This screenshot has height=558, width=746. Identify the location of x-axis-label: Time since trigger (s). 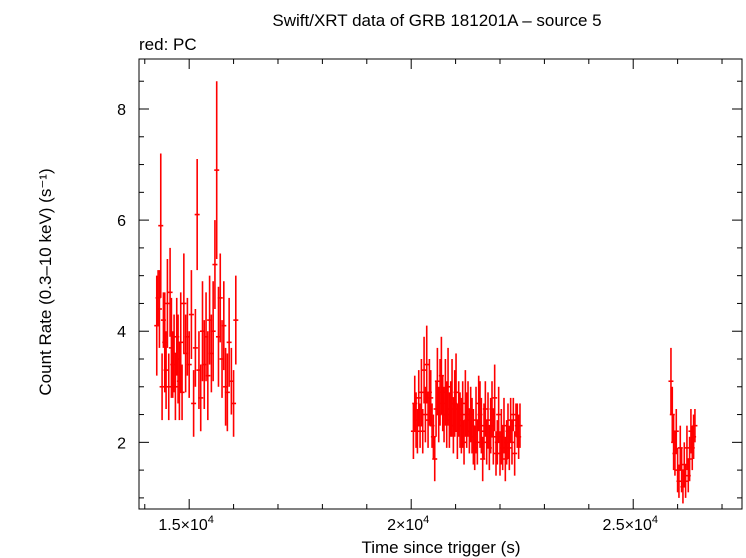
(440, 547).